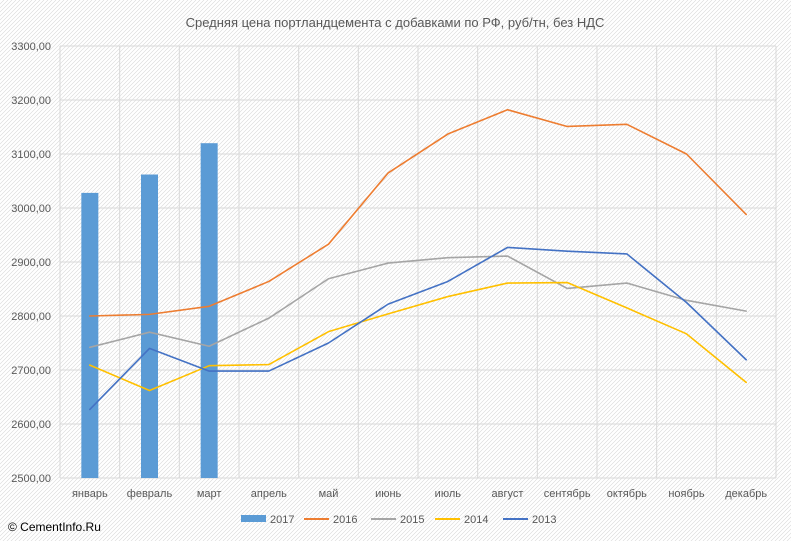 The image size is (791, 541). What do you see at coordinates (418, 302) in the screenshot?
I see `line-2015` at bounding box center [418, 302].